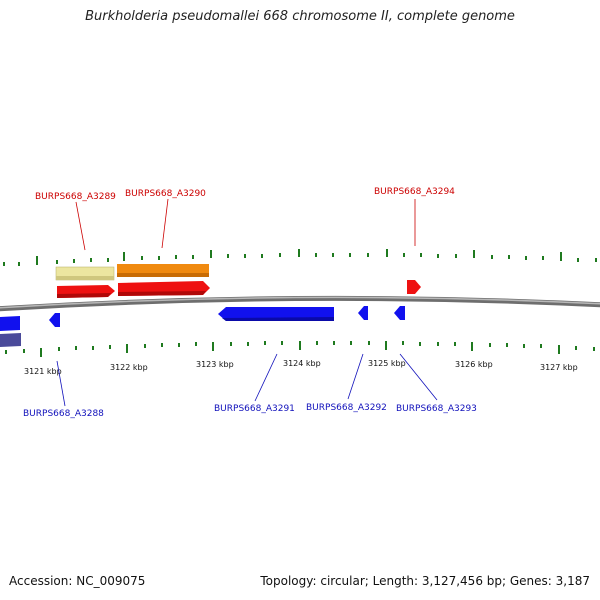  Describe the element at coordinates (163, 275) in the screenshot. I see `orange-cds-feature-shade` at that location.